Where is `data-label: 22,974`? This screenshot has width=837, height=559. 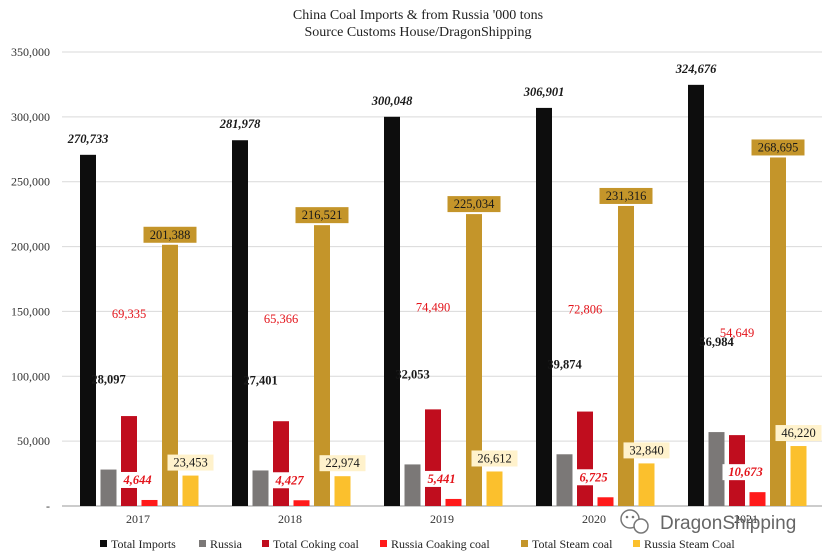
data-label: 22,974 is located at coordinates (342, 463).